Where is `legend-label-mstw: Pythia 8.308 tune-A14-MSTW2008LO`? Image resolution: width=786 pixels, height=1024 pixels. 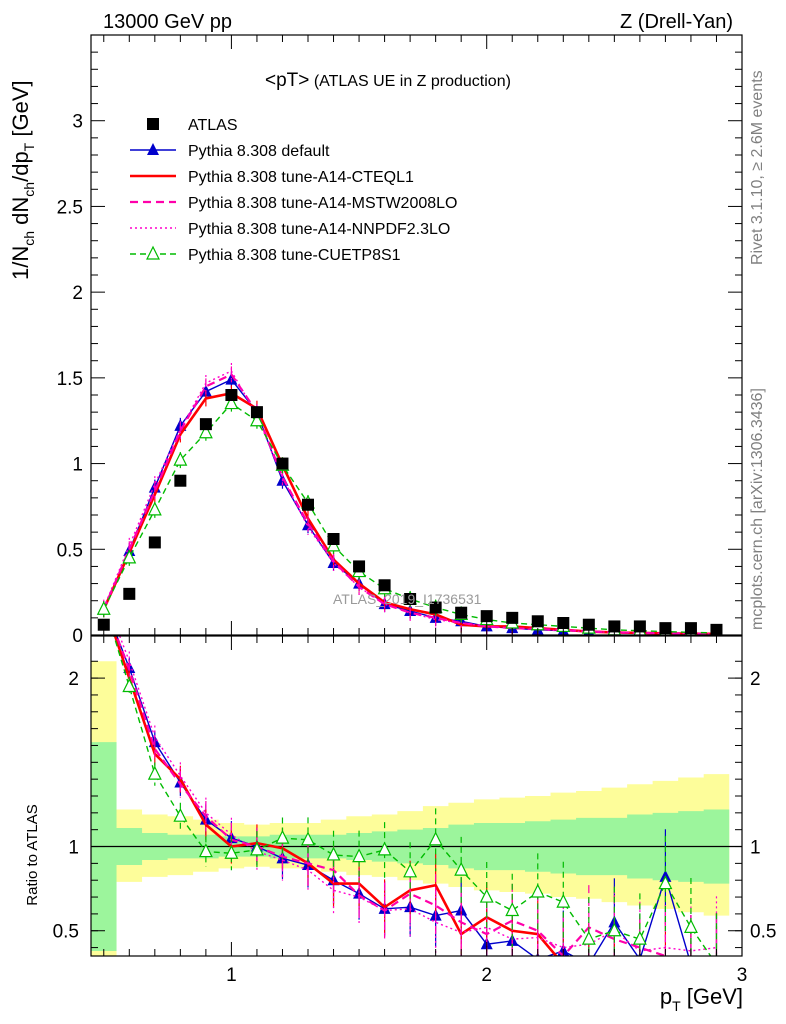 legend-label-mstw: Pythia 8.308 tune-A14-MSTW2008LO is located at coordinates (322, 203).